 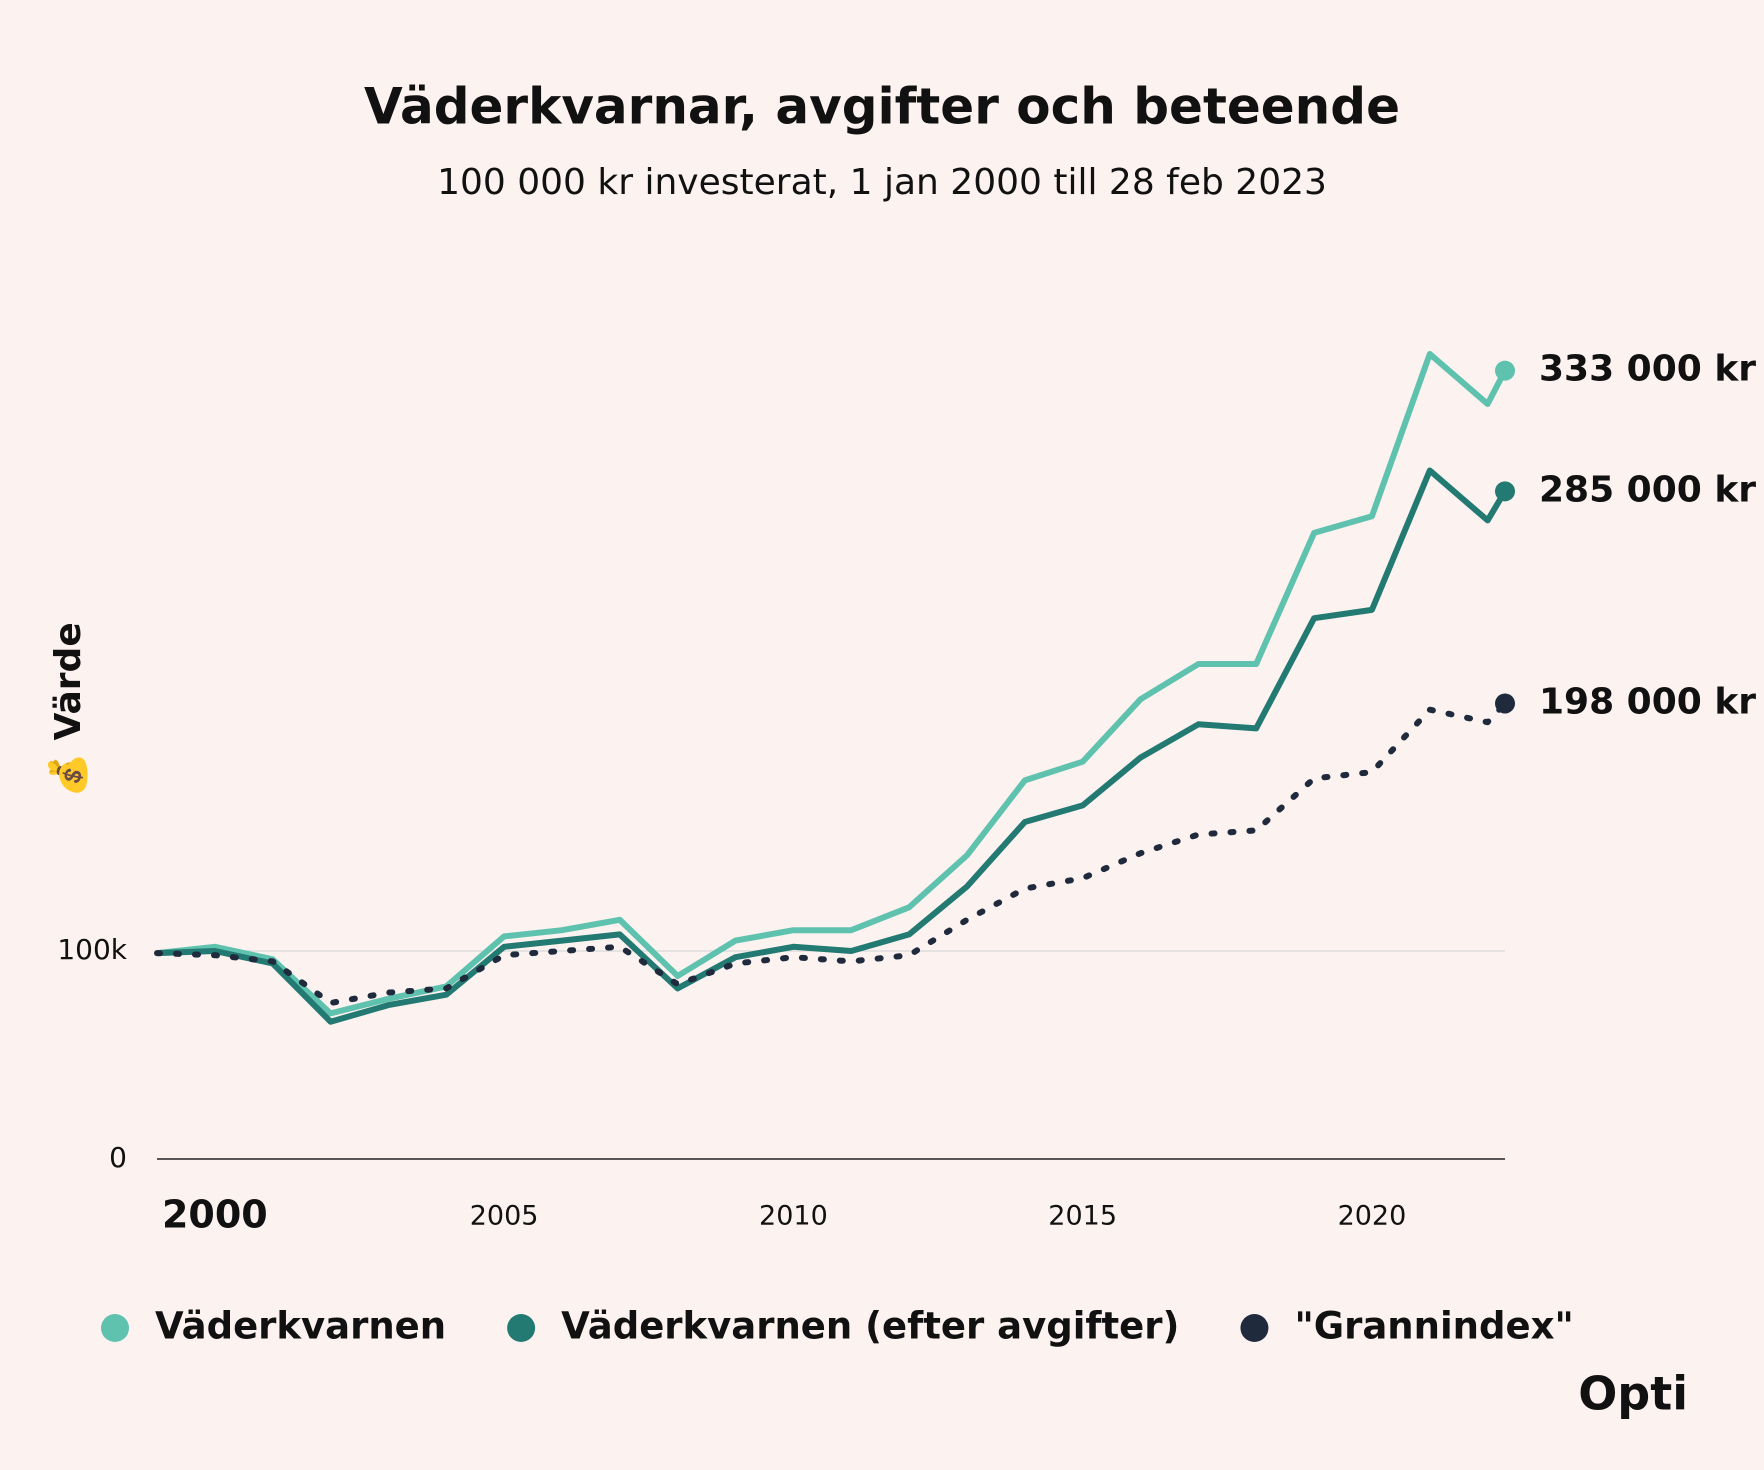 I want to click on y-tick-label: 0, so click(x=118, y=1157).